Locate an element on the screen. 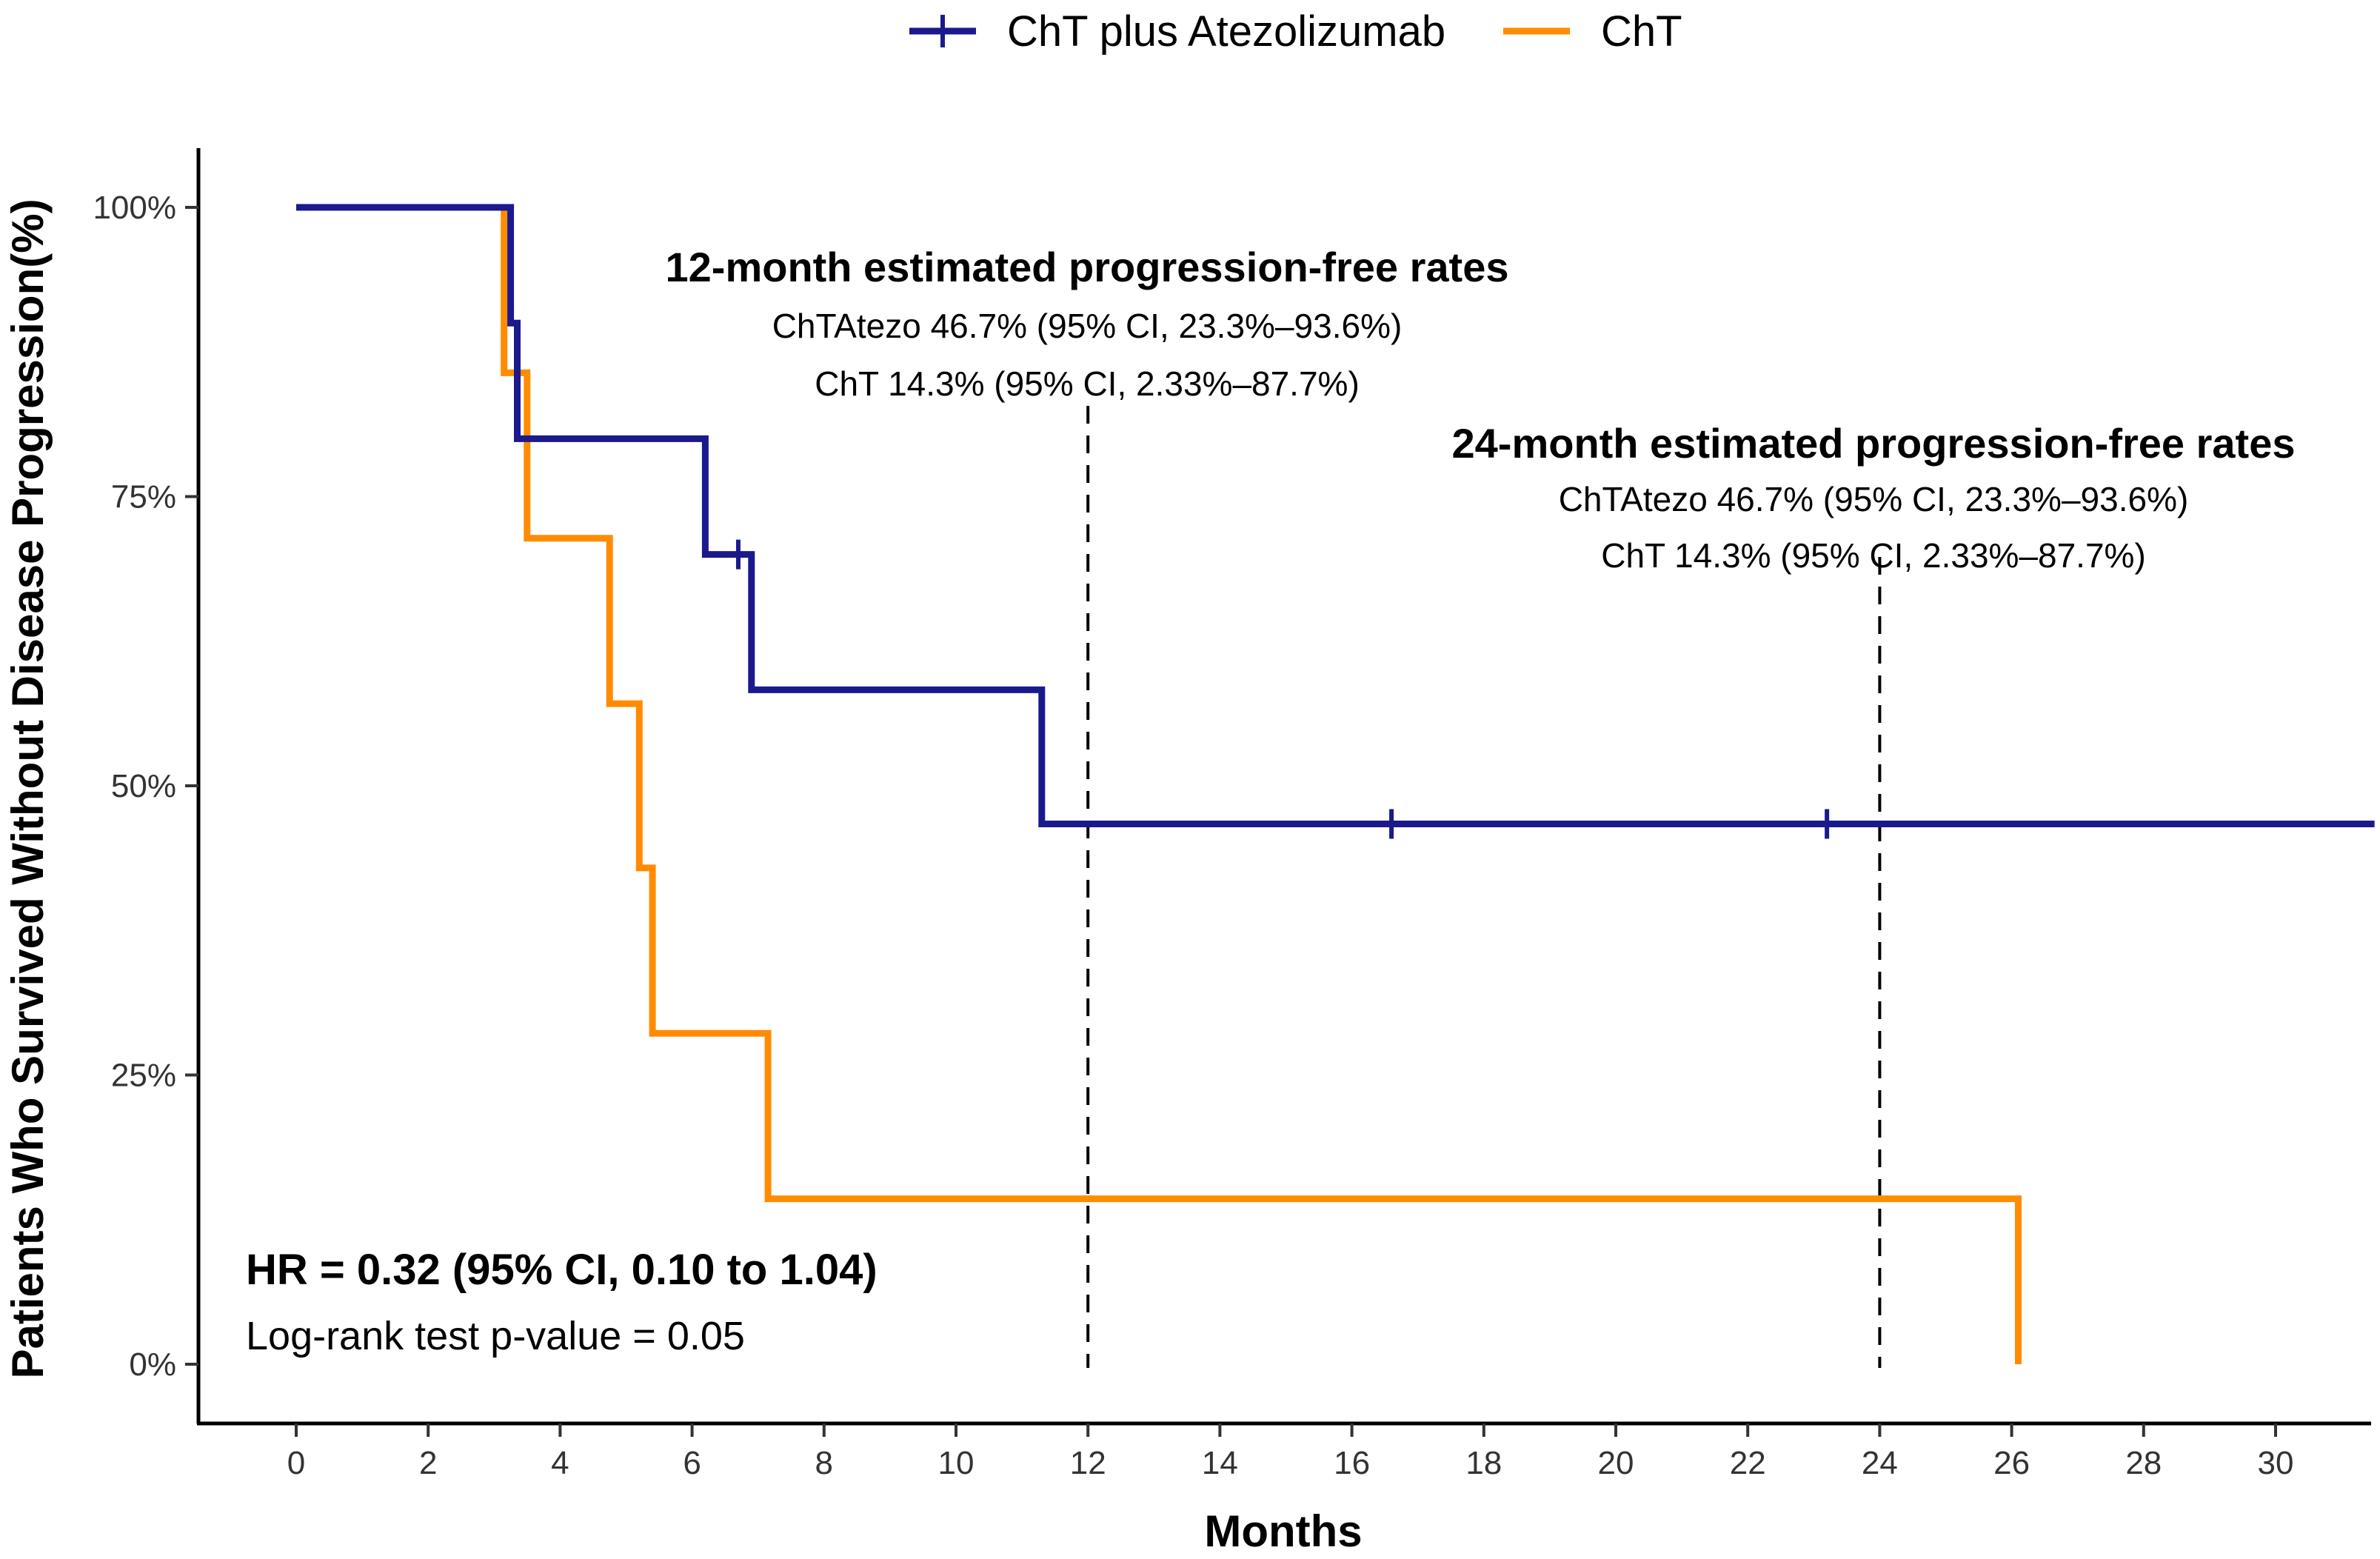 The height and width of the screenshot is (1559, 2380). x-tick-label: 24 is located at coordinates (1880, 1463).